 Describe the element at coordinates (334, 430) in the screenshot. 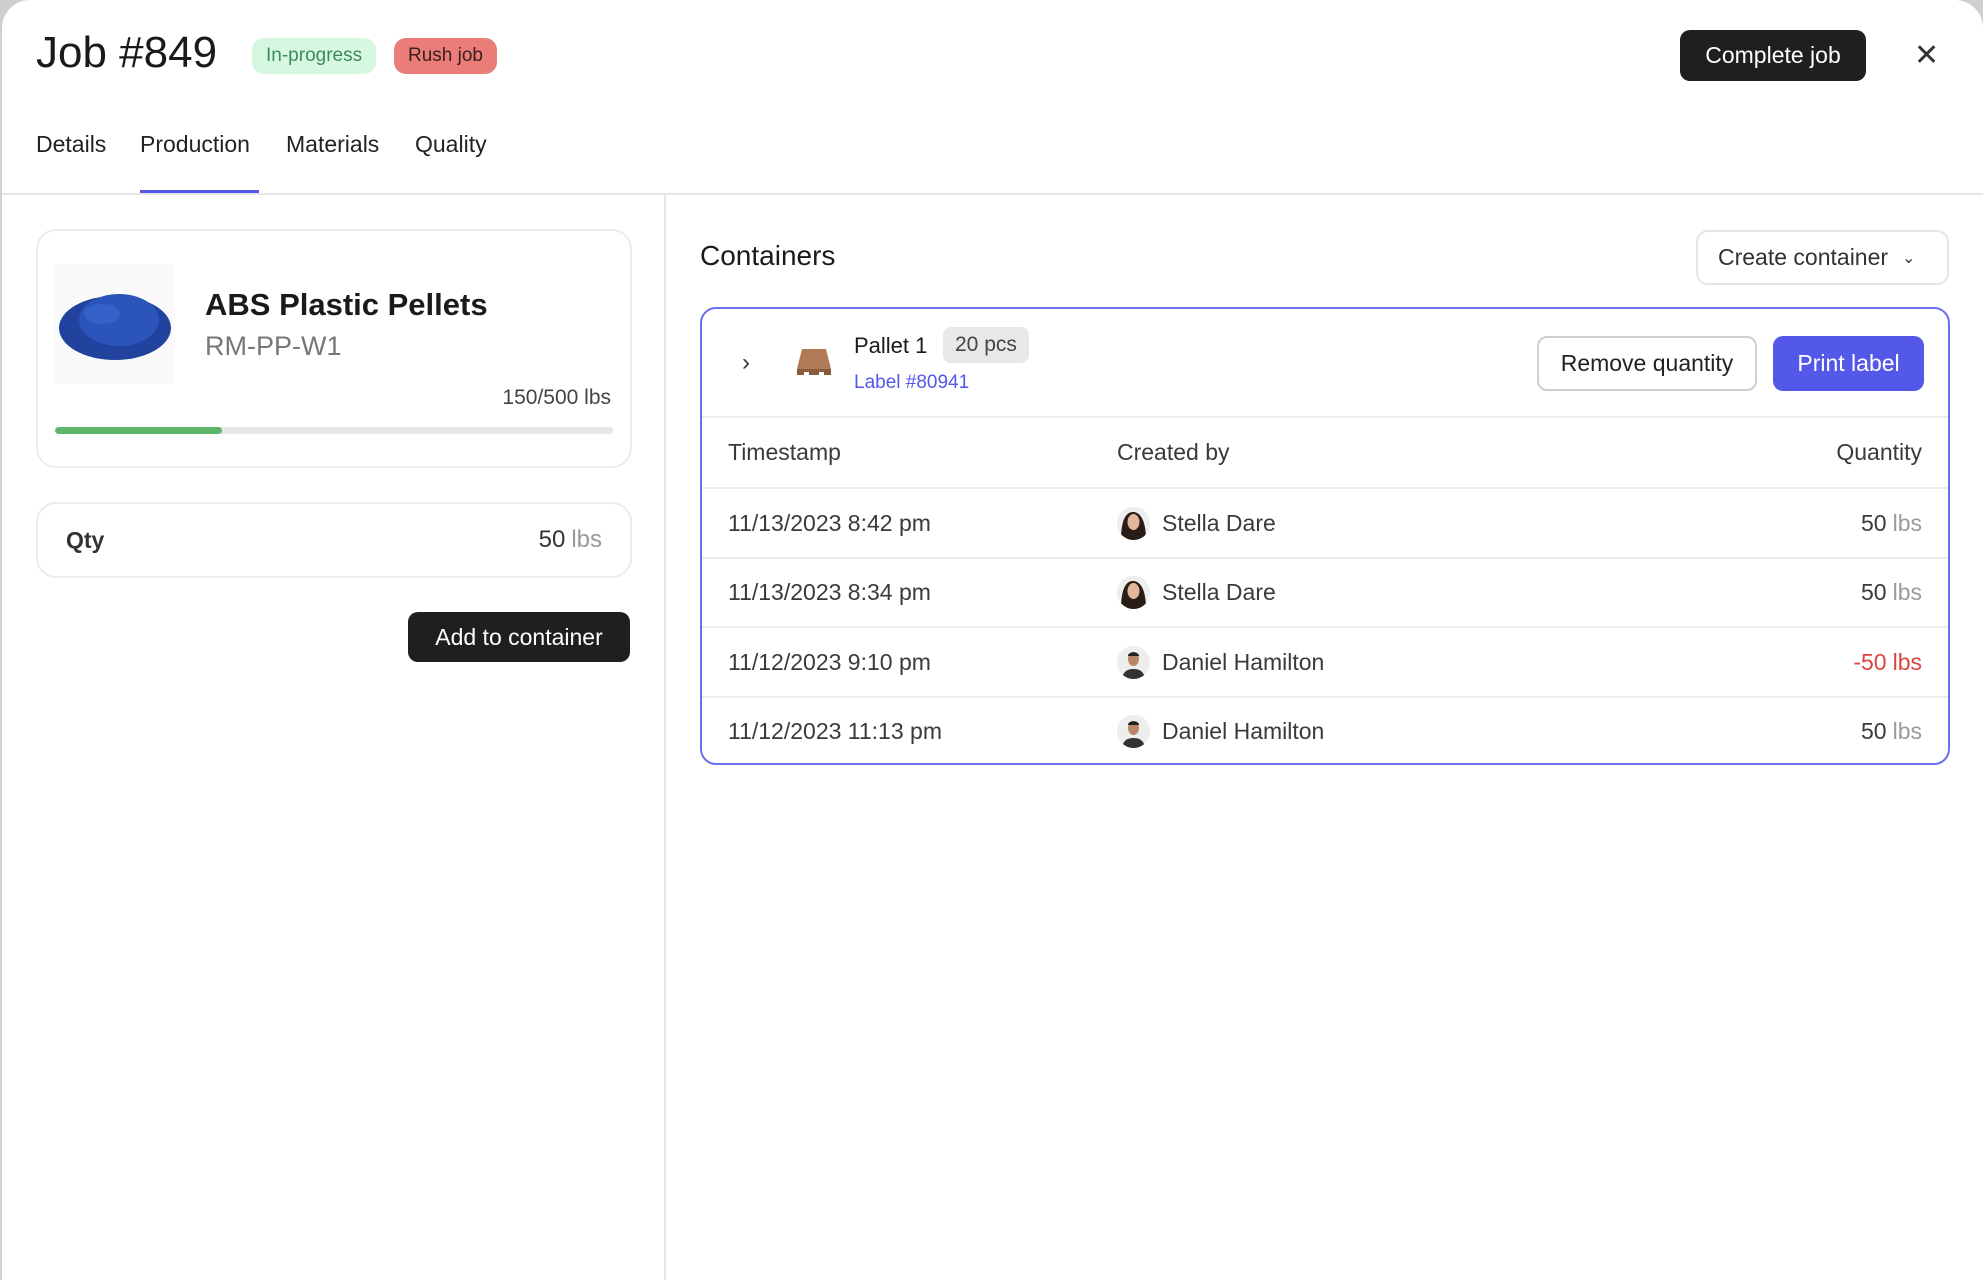

I see `material-progress-bar` at that location.